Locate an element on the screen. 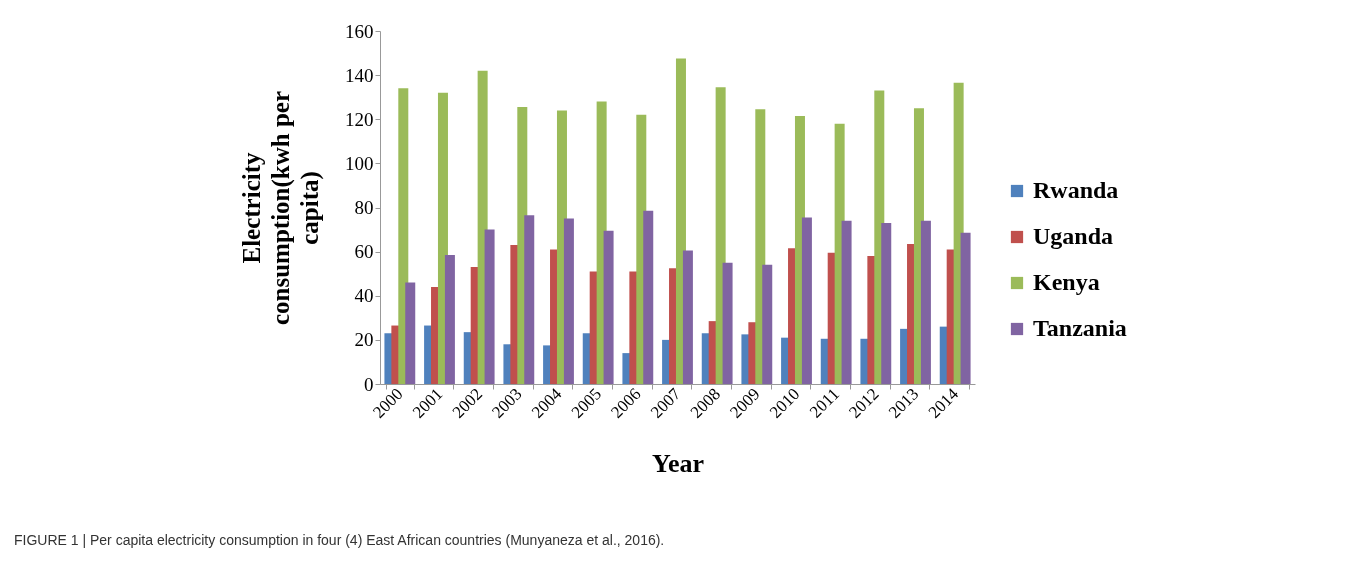 This screenshot has width=1357, height=571. y-tick-label: 100 is located at coordinates (359, 163).